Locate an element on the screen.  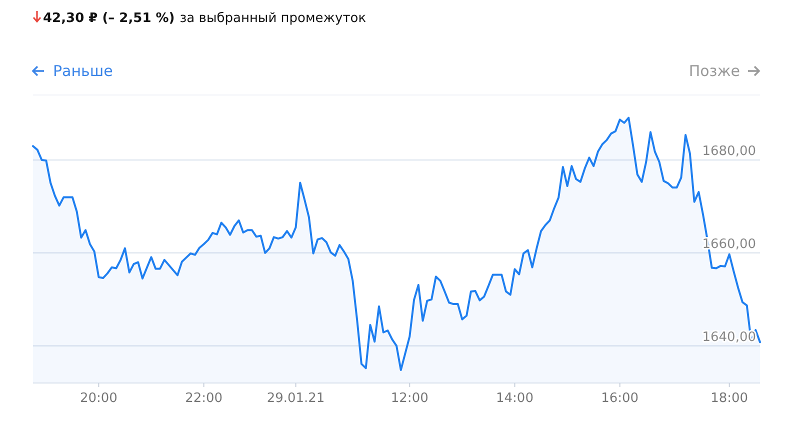
chart-title: 42,30 ₽ (– 2,51 %) is located at coordinates (109, 18).